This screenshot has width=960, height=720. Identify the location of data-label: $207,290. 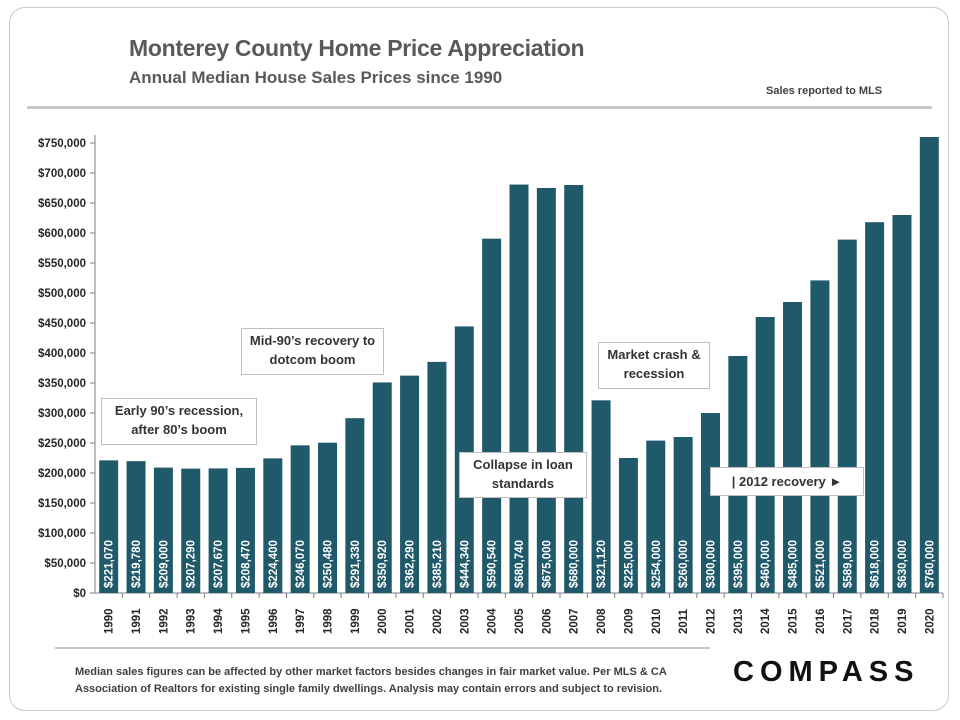
(192, 564).